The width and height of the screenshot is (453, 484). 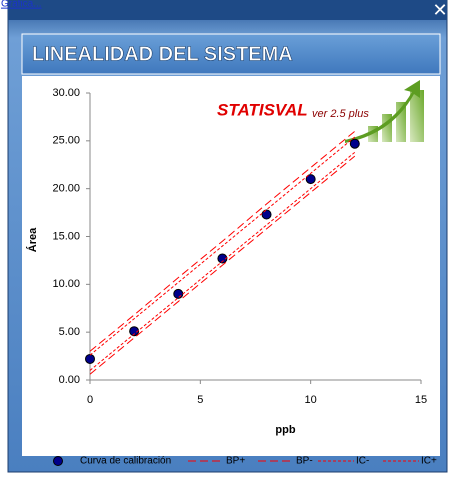 What do you see at coordinates (439, 10) in the screenshot?
I see `close-button: ✕` at bounding box center [439, 10].